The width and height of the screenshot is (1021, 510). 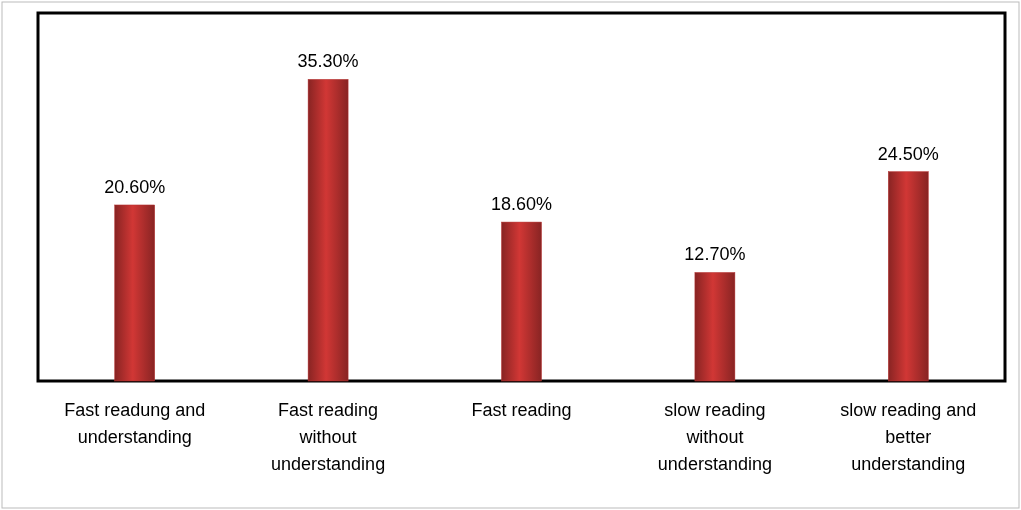 I want to click on data-label: 12.70%, so click(x=715, y=254).